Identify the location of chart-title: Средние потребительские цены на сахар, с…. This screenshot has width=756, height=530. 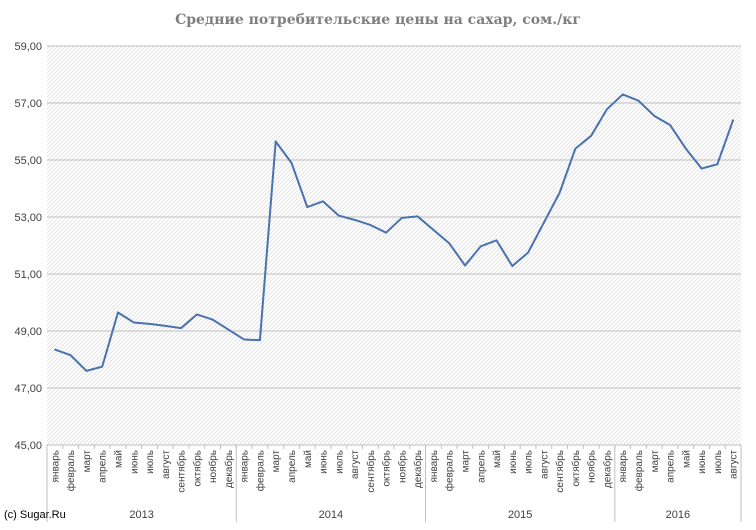
(378, 20).